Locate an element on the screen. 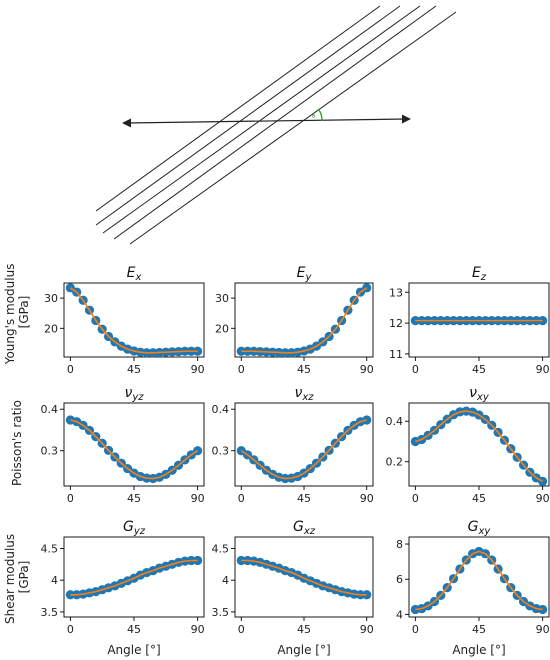 The image size is (550, 660). y-tick-label: 12 is located at coordinates (396, 323).